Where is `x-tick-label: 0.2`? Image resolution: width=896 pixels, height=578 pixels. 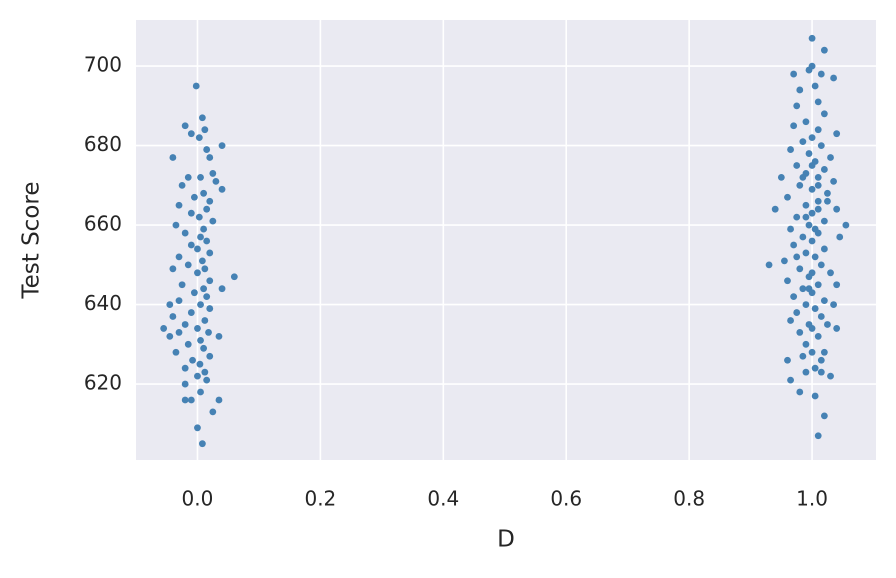
x-tick-label: 0.2 is located at coordinates (320, 499).